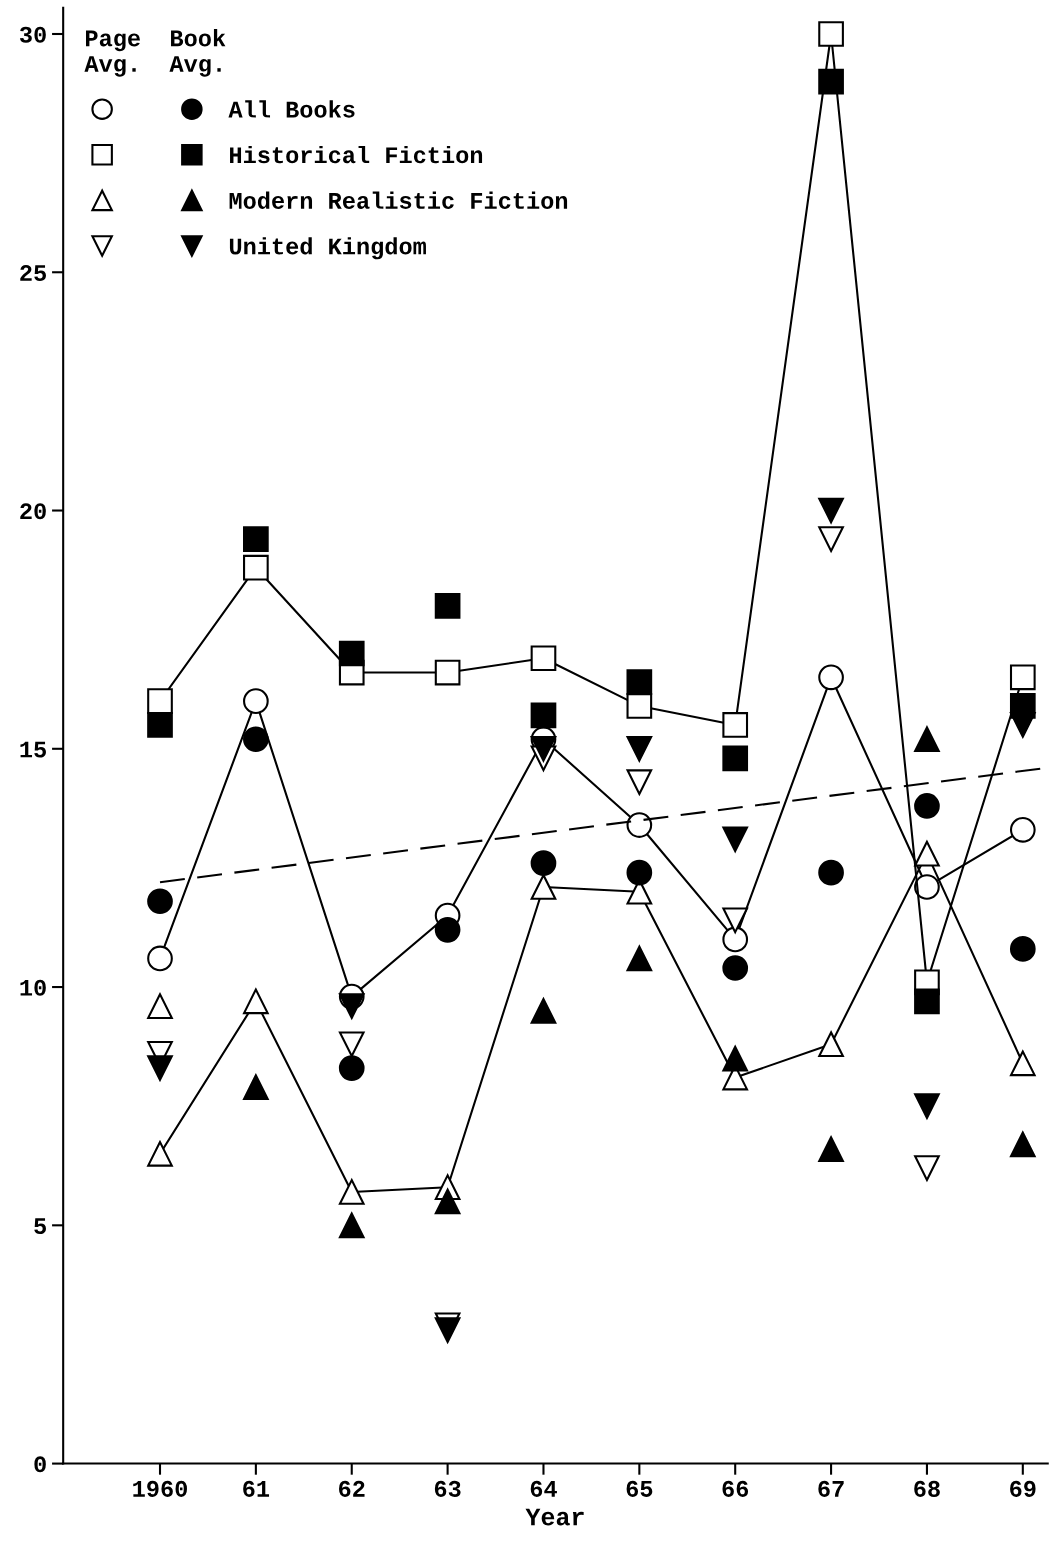 This screenshot has width=1053, height=1557. Describe the element at coordinates (1023, 1488) in the screenshot. I see `x-tick-label: 69` at that location.